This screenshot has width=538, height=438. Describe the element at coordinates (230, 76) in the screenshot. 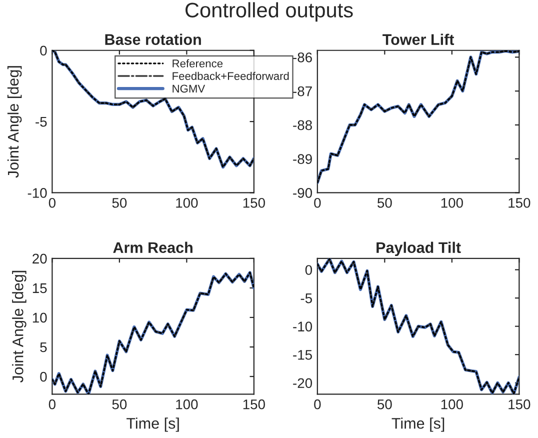

I see `legend-label: Feedback+Feedforward` at that location.